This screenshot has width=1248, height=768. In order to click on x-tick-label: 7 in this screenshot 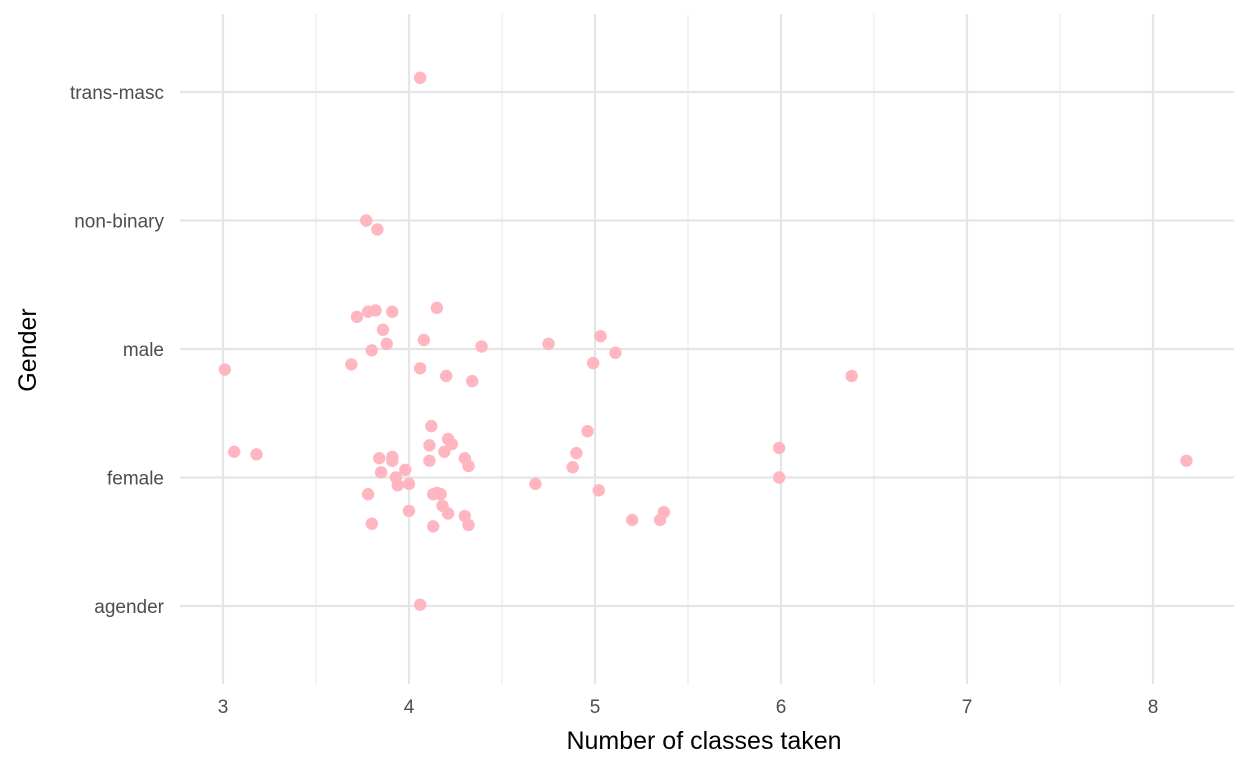, I will do `click(967, 707)`.